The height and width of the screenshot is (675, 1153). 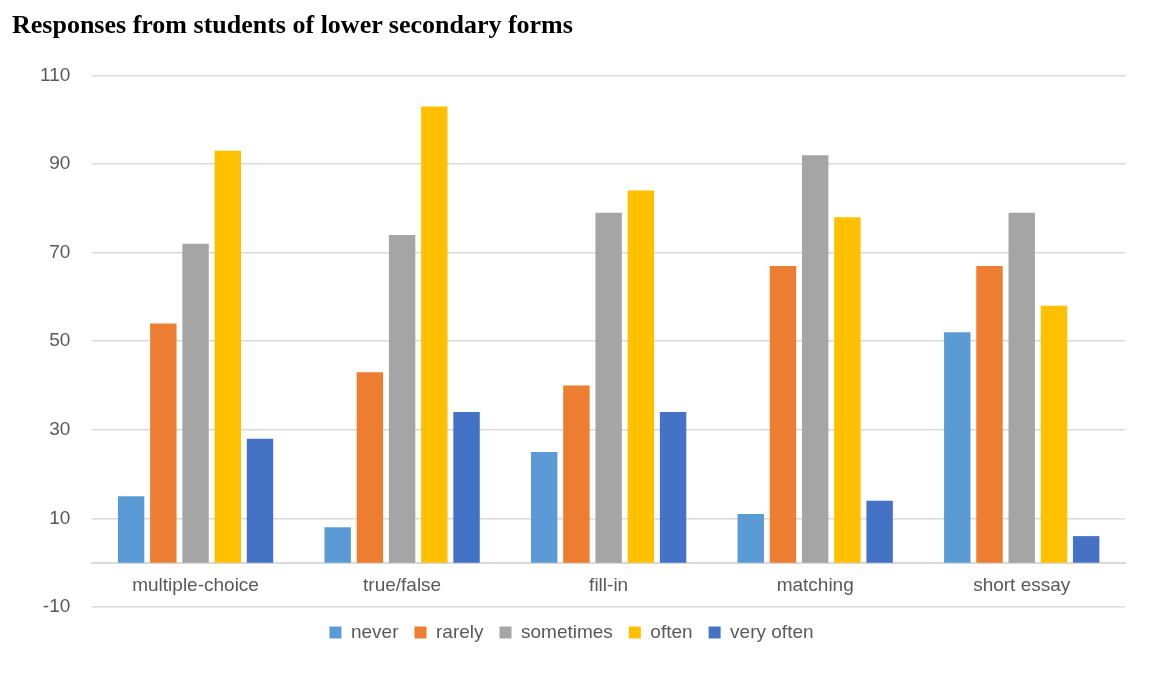 What do you see at coordinates (375, 631) in the screenshot?
I see `legend-label: never` at bounding box center [375, 631].